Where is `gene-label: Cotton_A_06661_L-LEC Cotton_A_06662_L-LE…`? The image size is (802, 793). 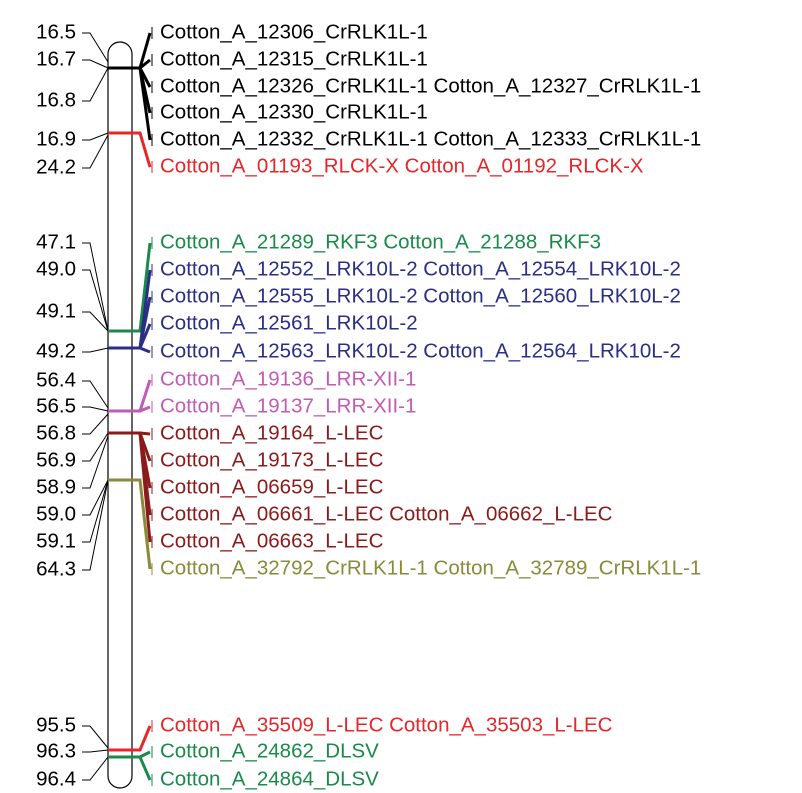
gene-label: Cotton_A_06661_L-LEC Cotton_A_06662_L-LE… is located at coordinates (386, 513).